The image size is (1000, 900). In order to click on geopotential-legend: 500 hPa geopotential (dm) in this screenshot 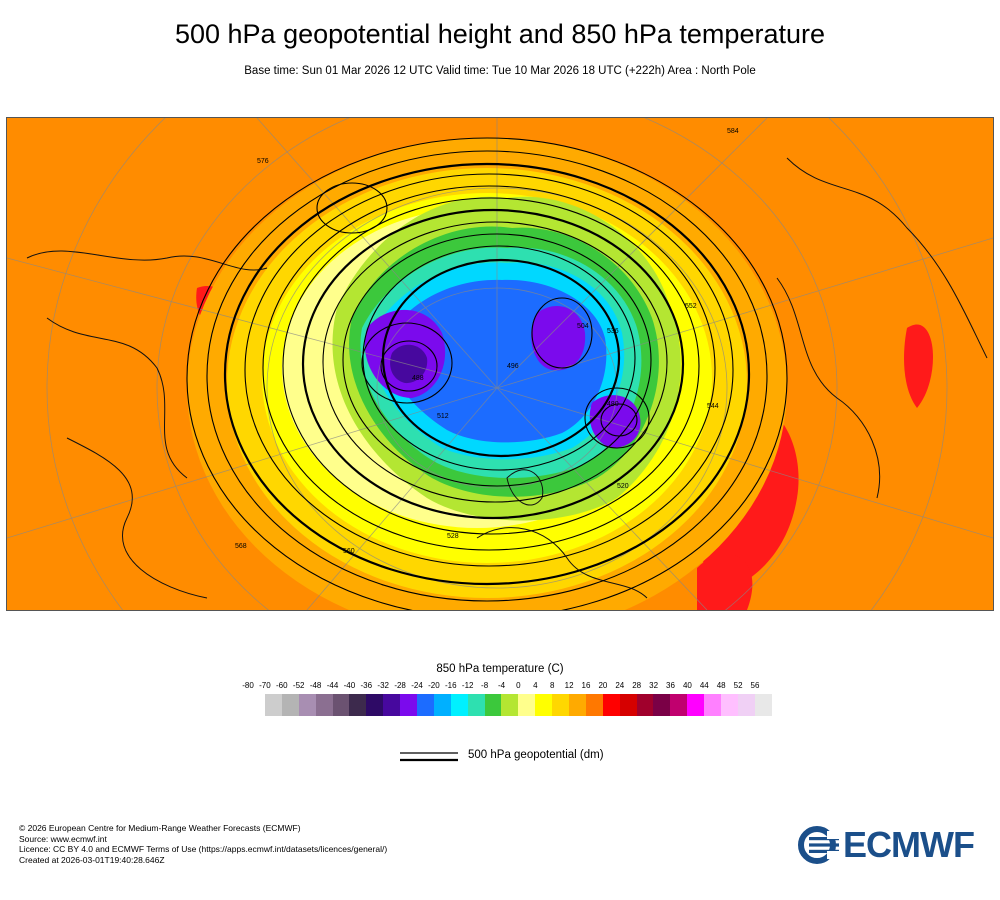, I will do `click(550, 758)`.